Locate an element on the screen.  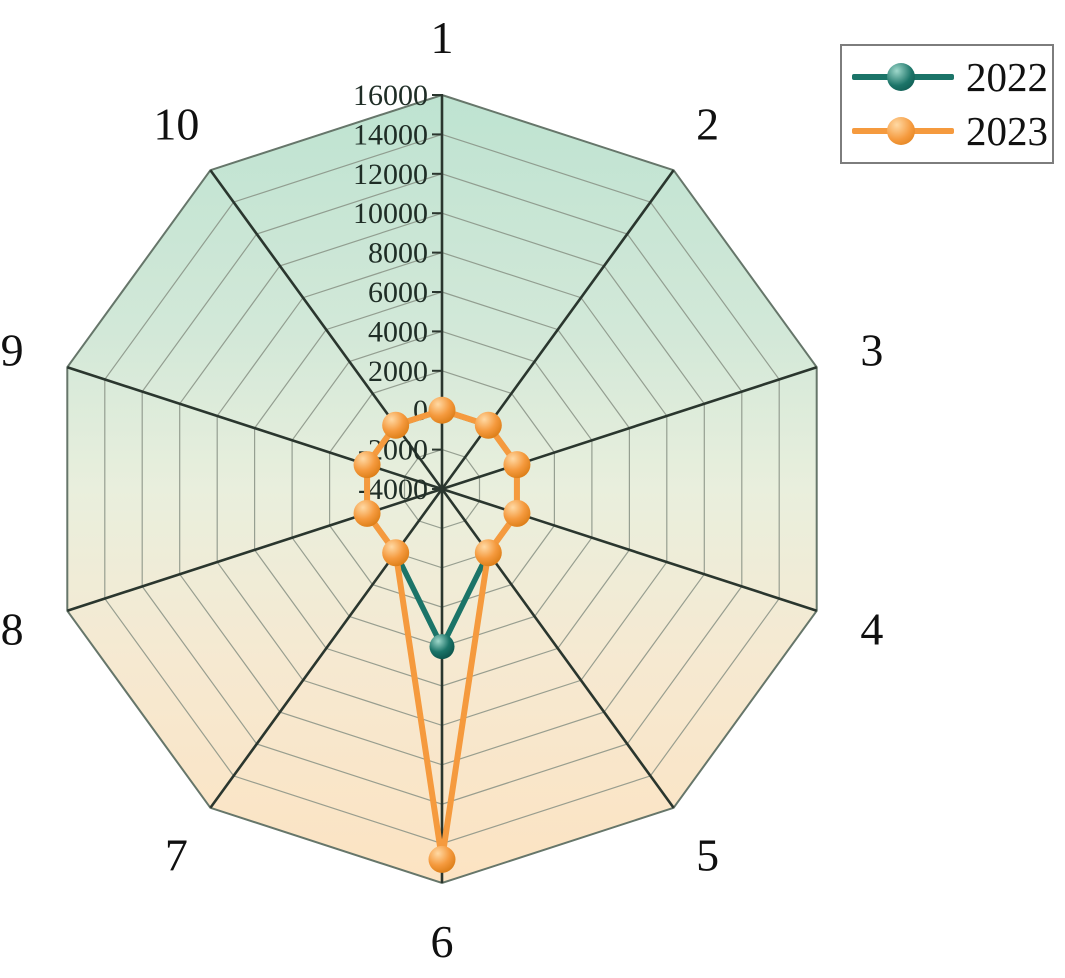
radial-tick-label: 4000 is located at coordinates (398, 331).